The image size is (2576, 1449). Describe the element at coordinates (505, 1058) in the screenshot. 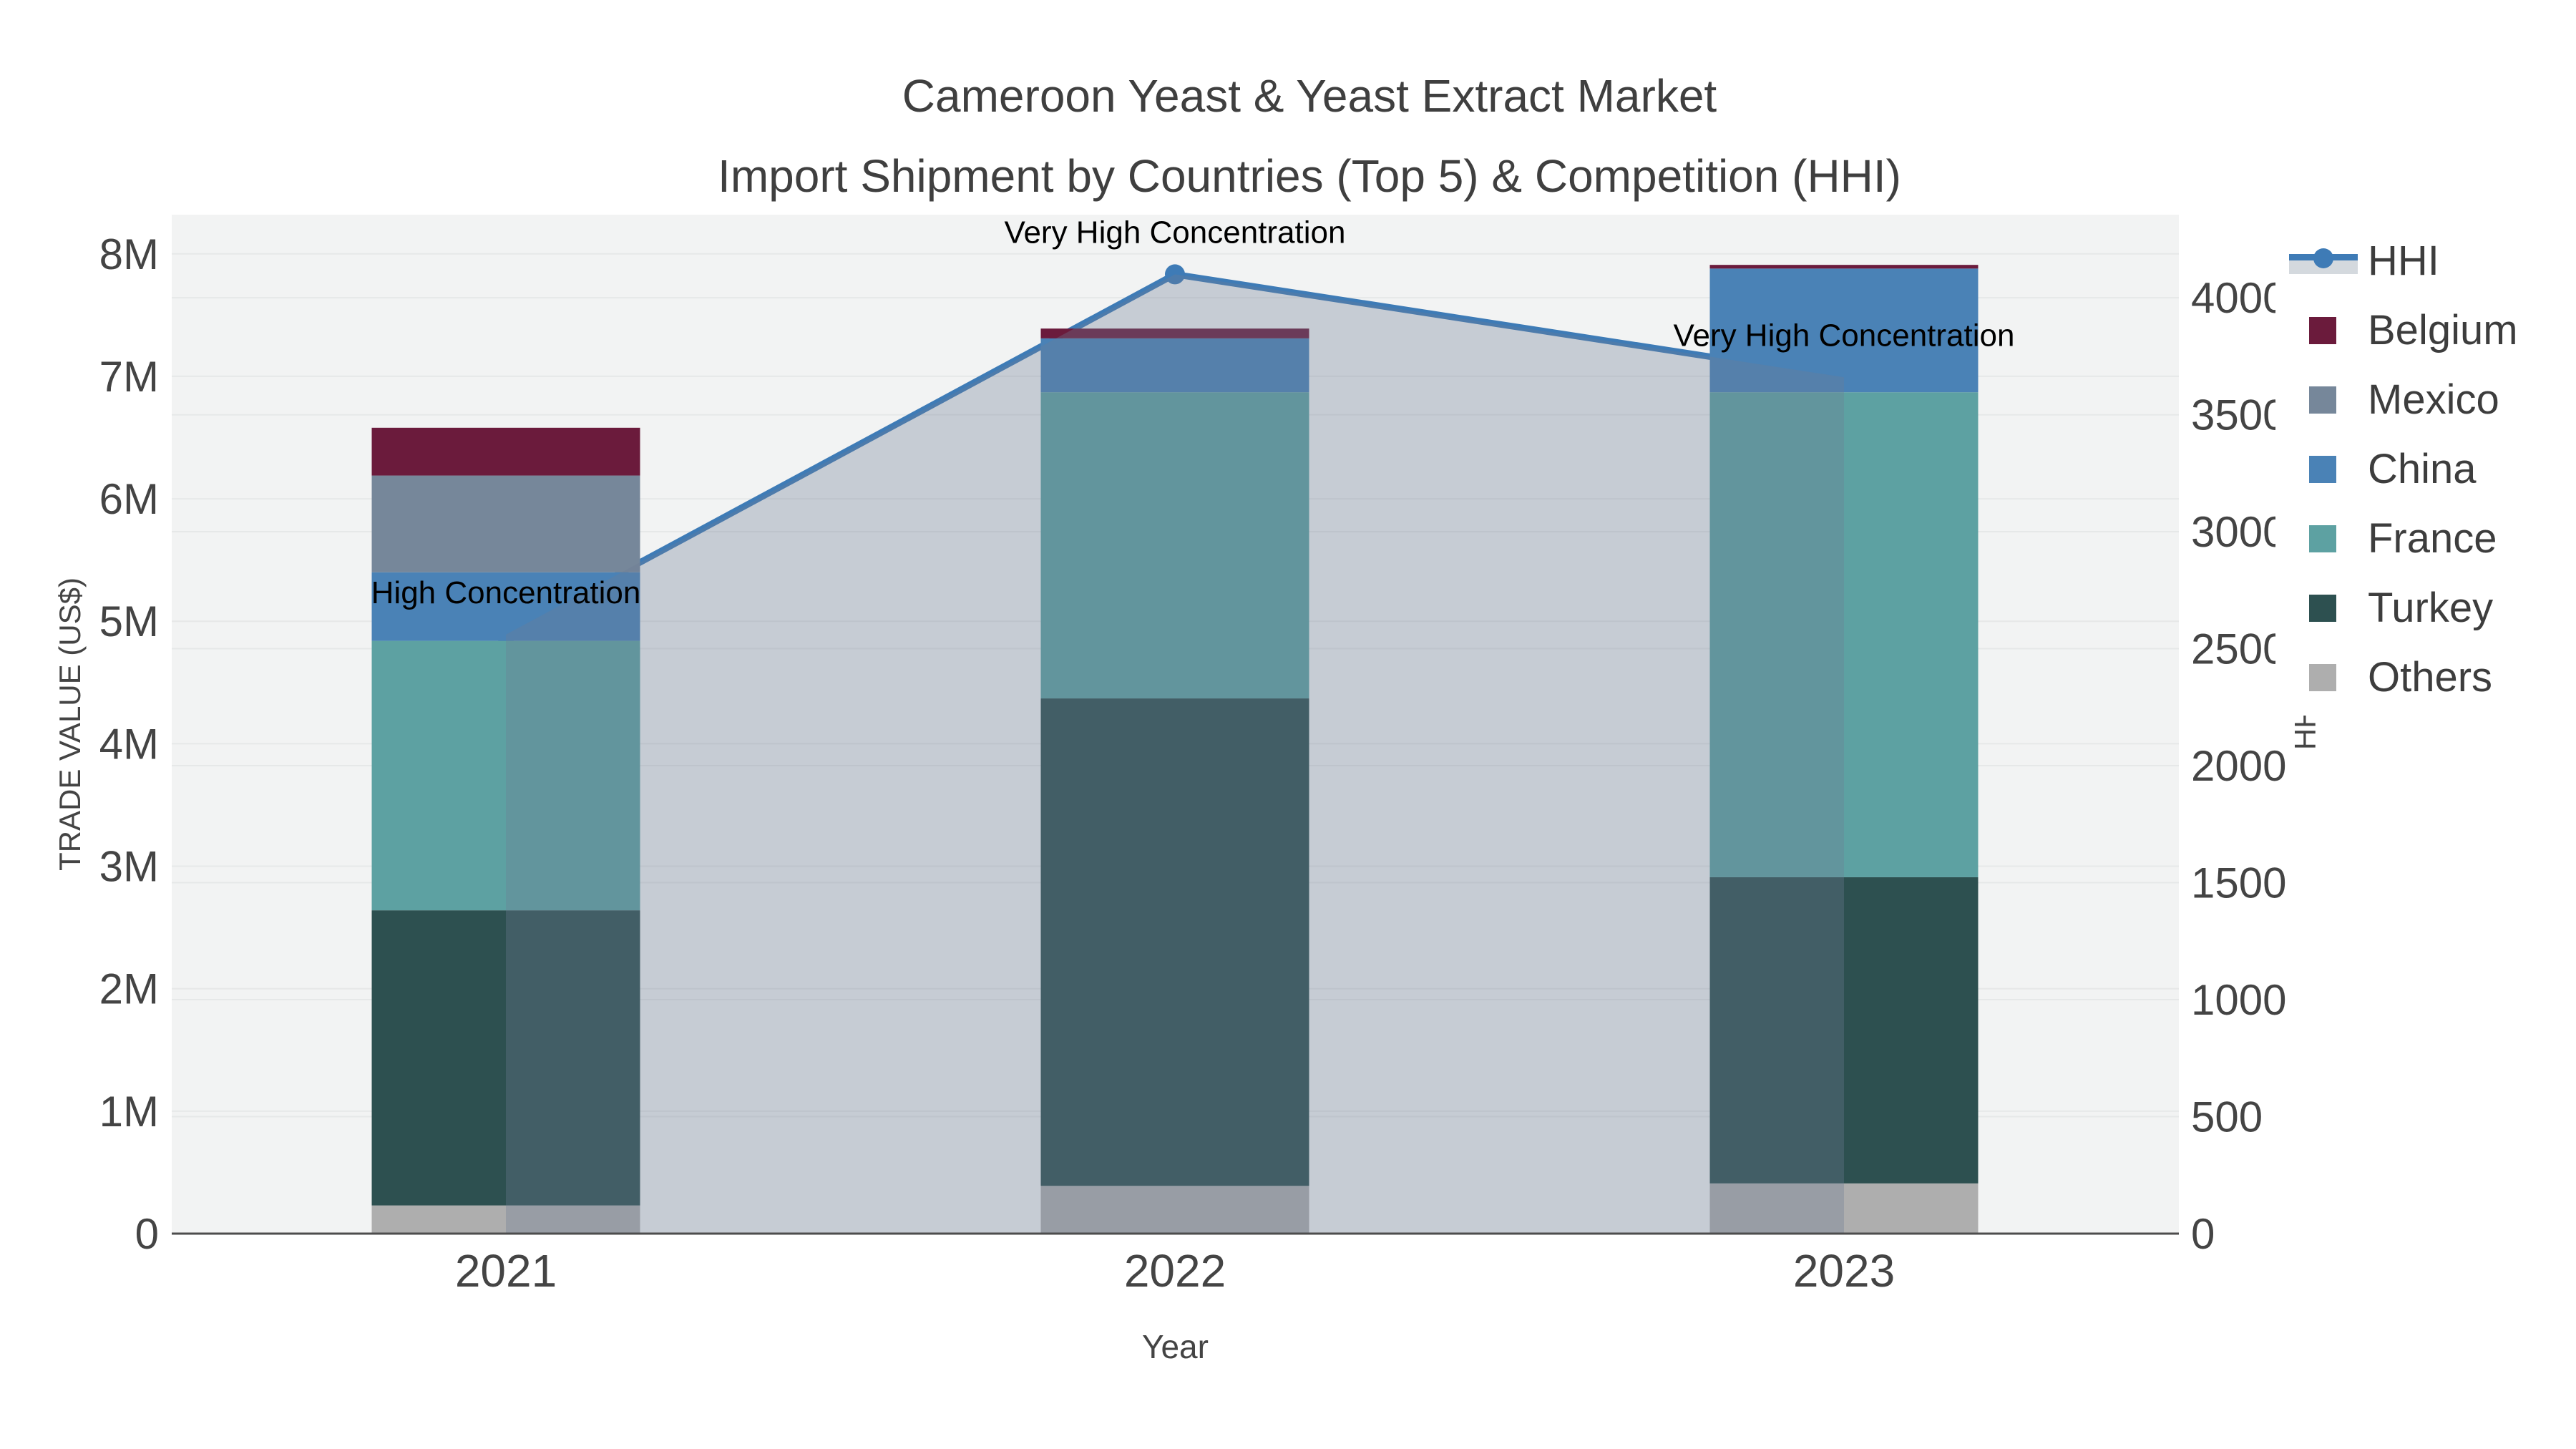

I see `bar-segment-turkey-2021` at that location.